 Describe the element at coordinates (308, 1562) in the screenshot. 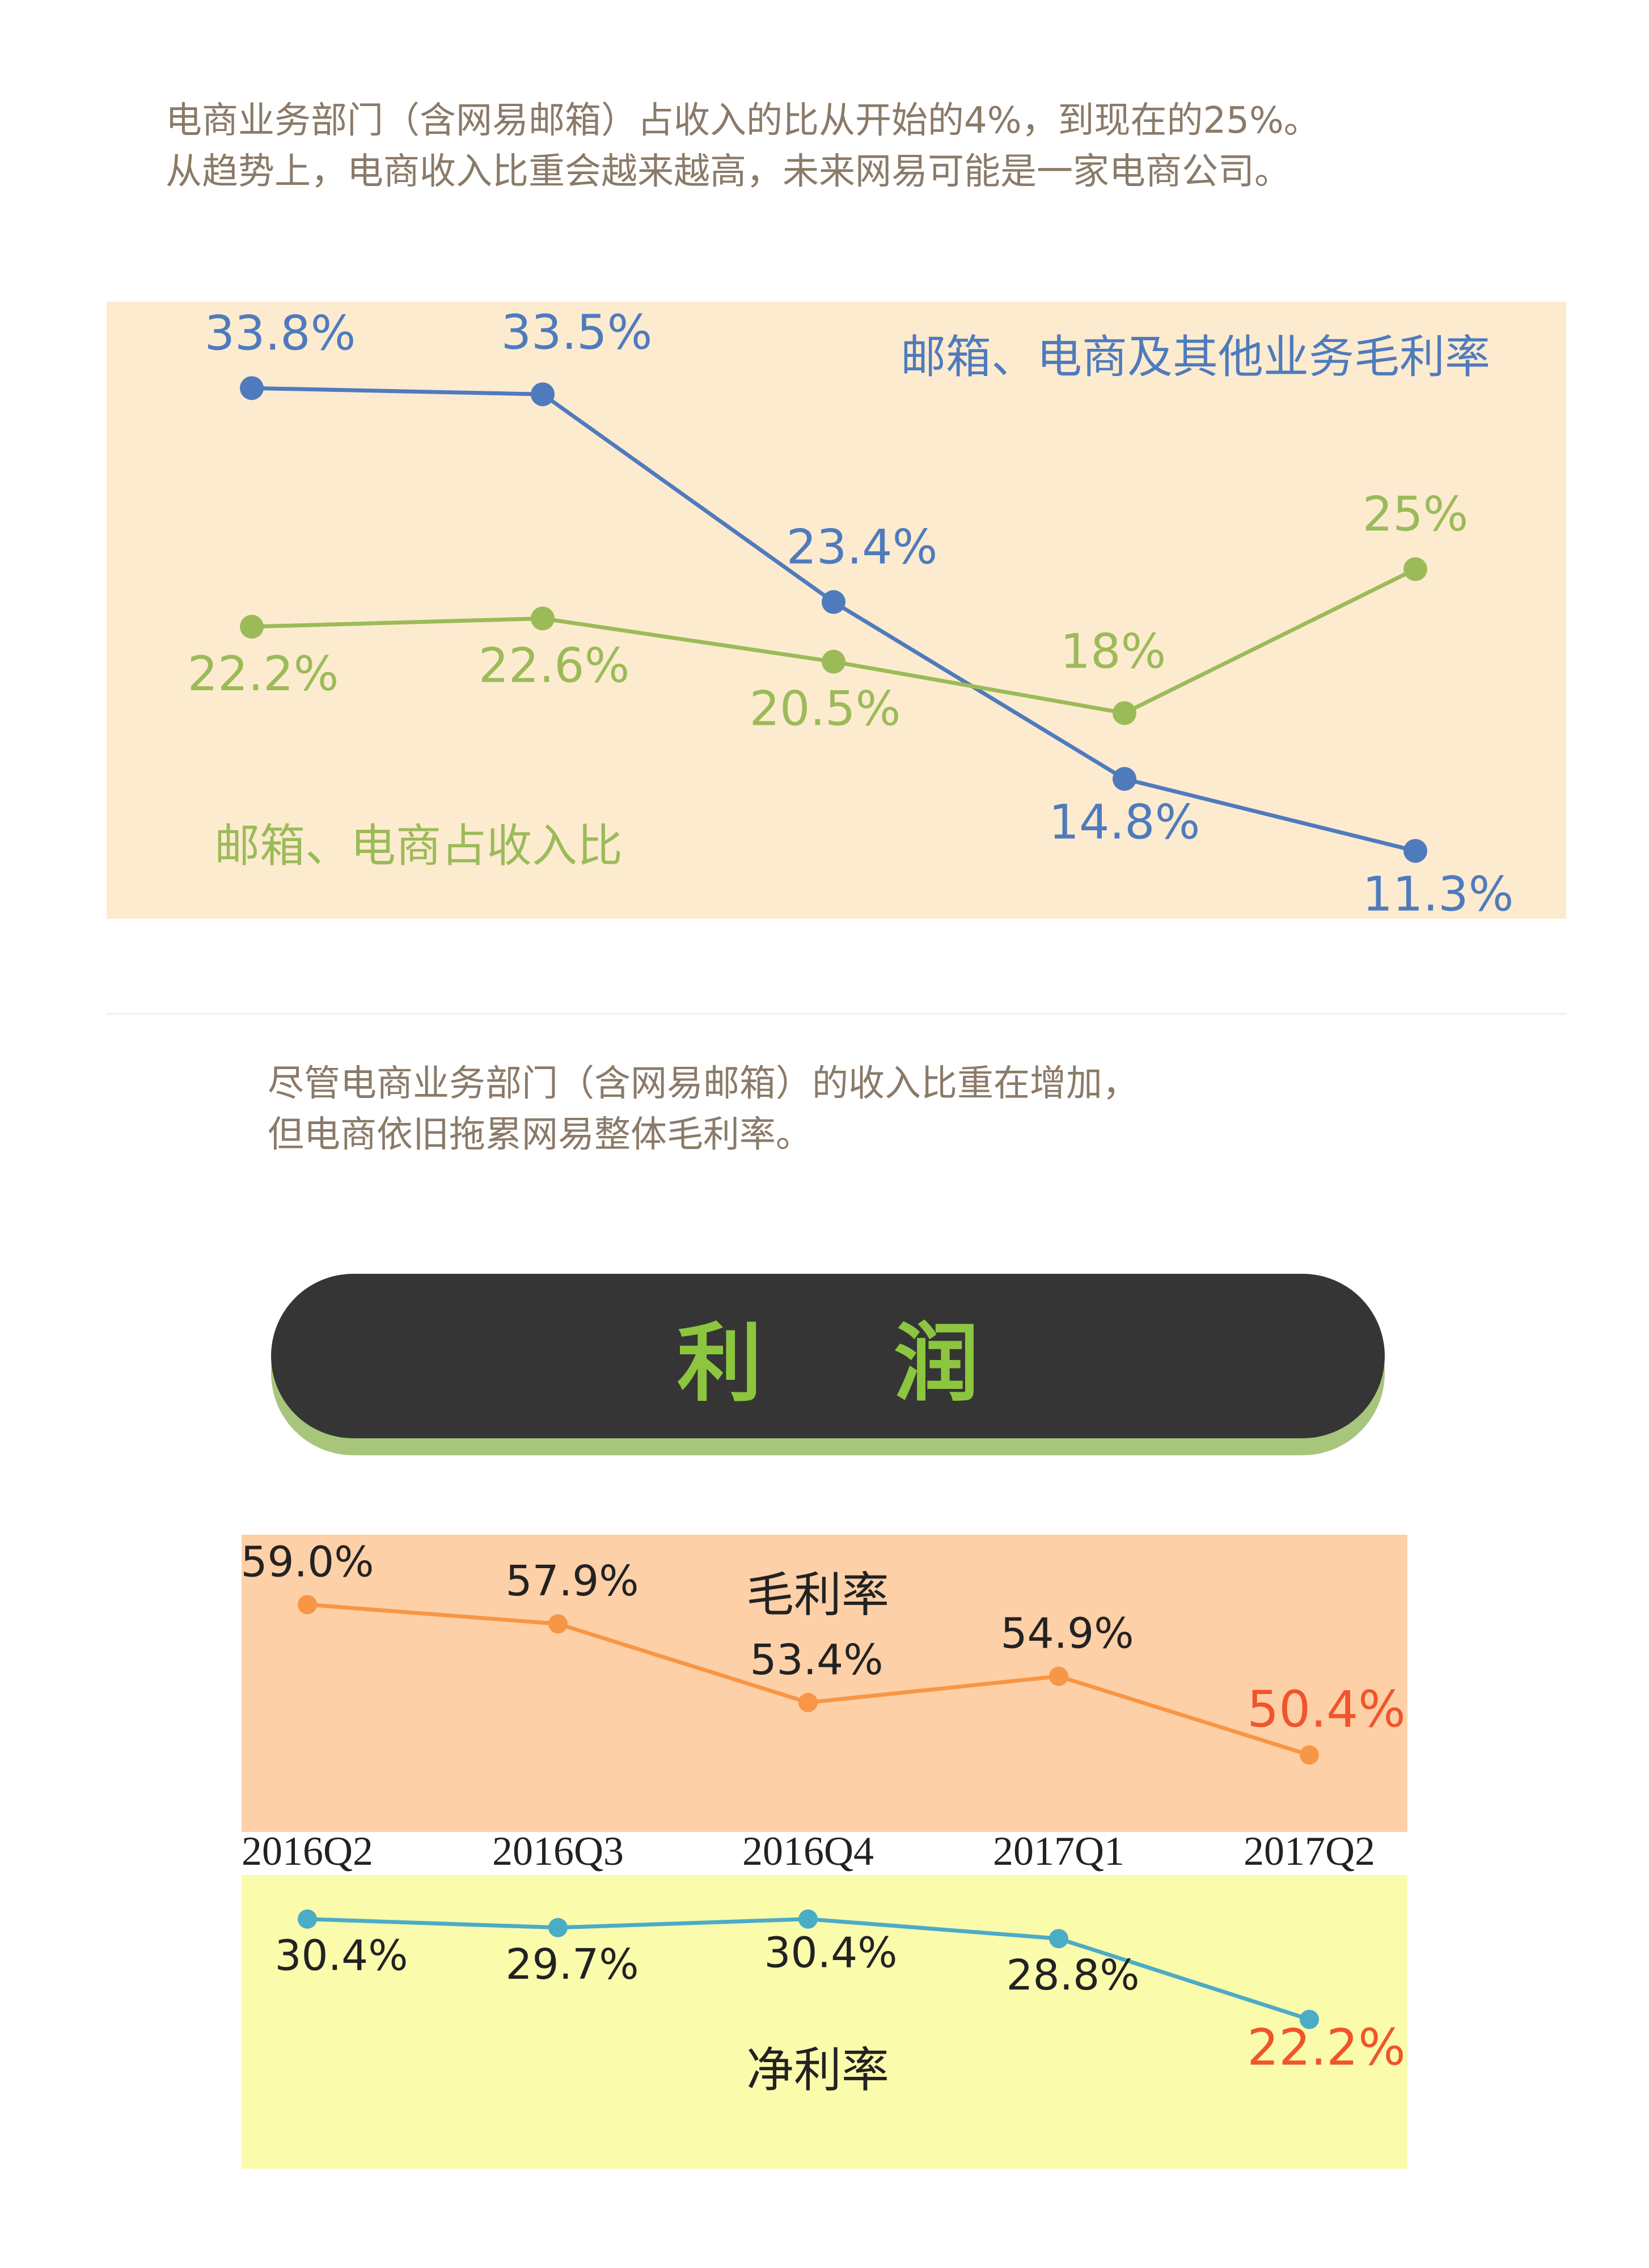

I see `gross-margin-label: 59.0%` at that location.